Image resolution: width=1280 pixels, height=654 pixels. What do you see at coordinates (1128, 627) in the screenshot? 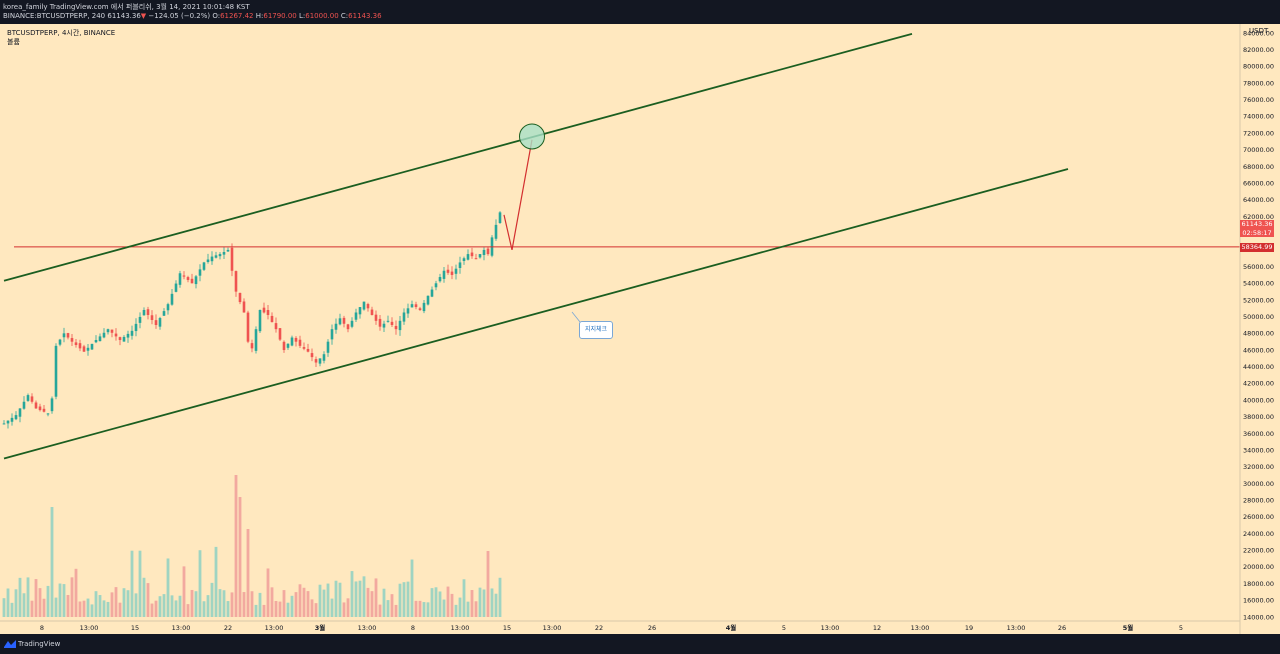
I see `time-tick-label: 5월` at bounding box center [1128, 627].